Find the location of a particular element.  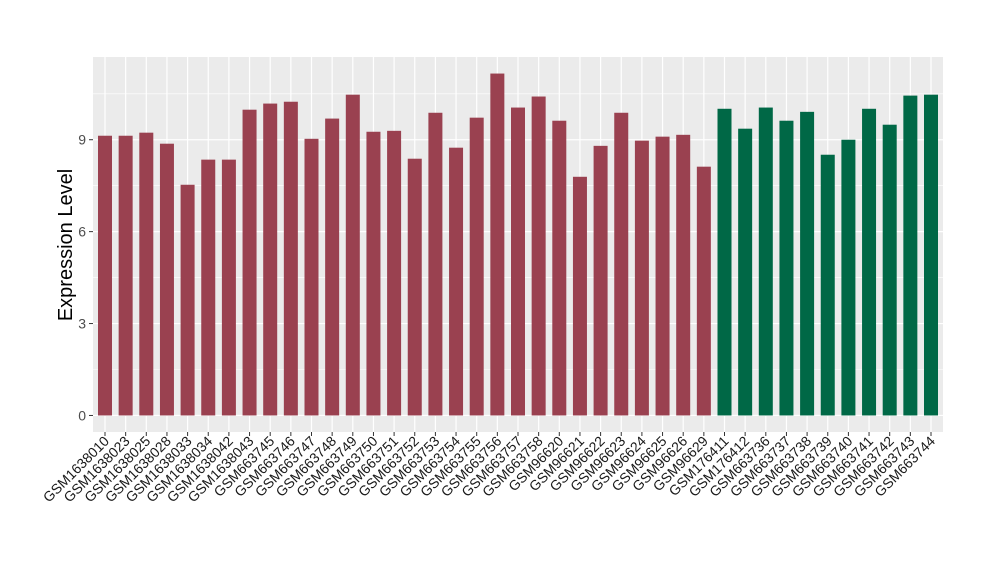

y-tick-label: 9 is located at coordinates (82, 140).